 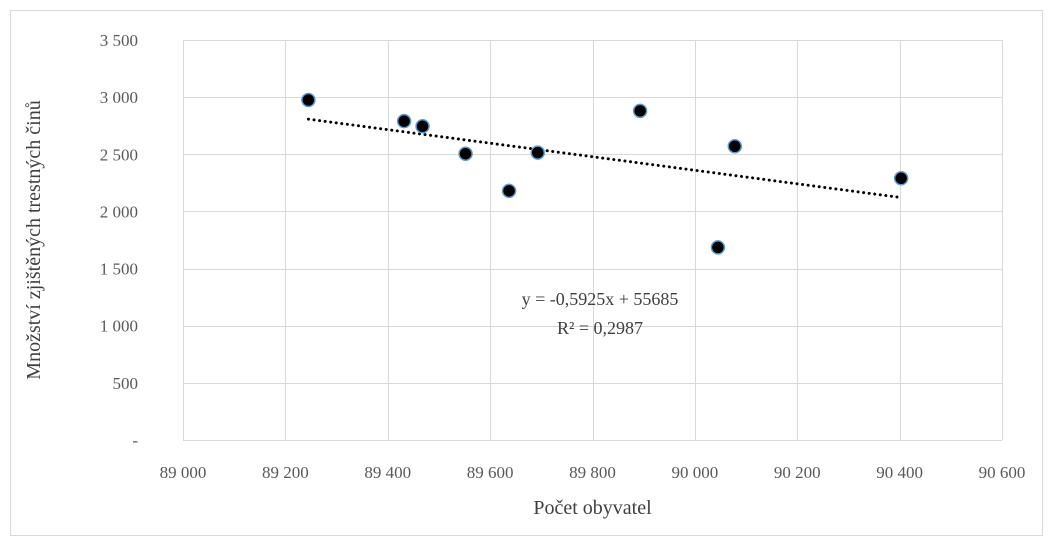 I want to click on y-tick-label: 1 500, so click(x=119, y=269).